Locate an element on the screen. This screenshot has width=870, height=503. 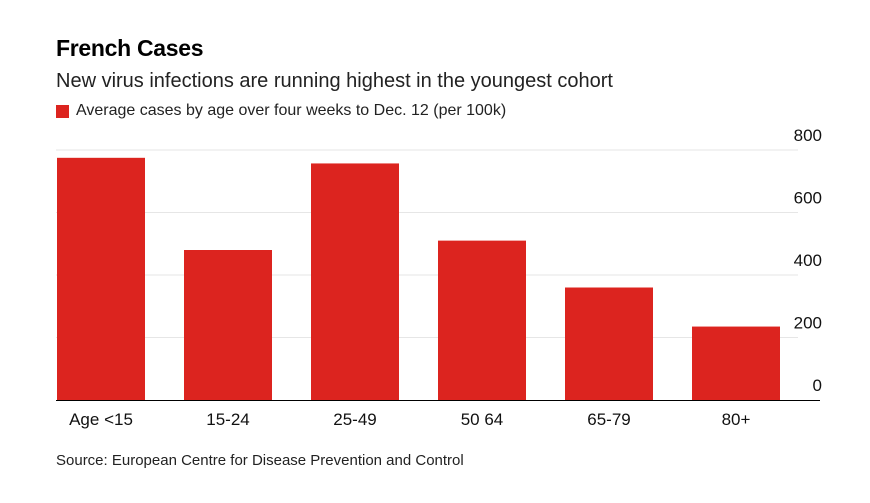
x-tick-label: 50 64 is located at coordinates (482, 419).